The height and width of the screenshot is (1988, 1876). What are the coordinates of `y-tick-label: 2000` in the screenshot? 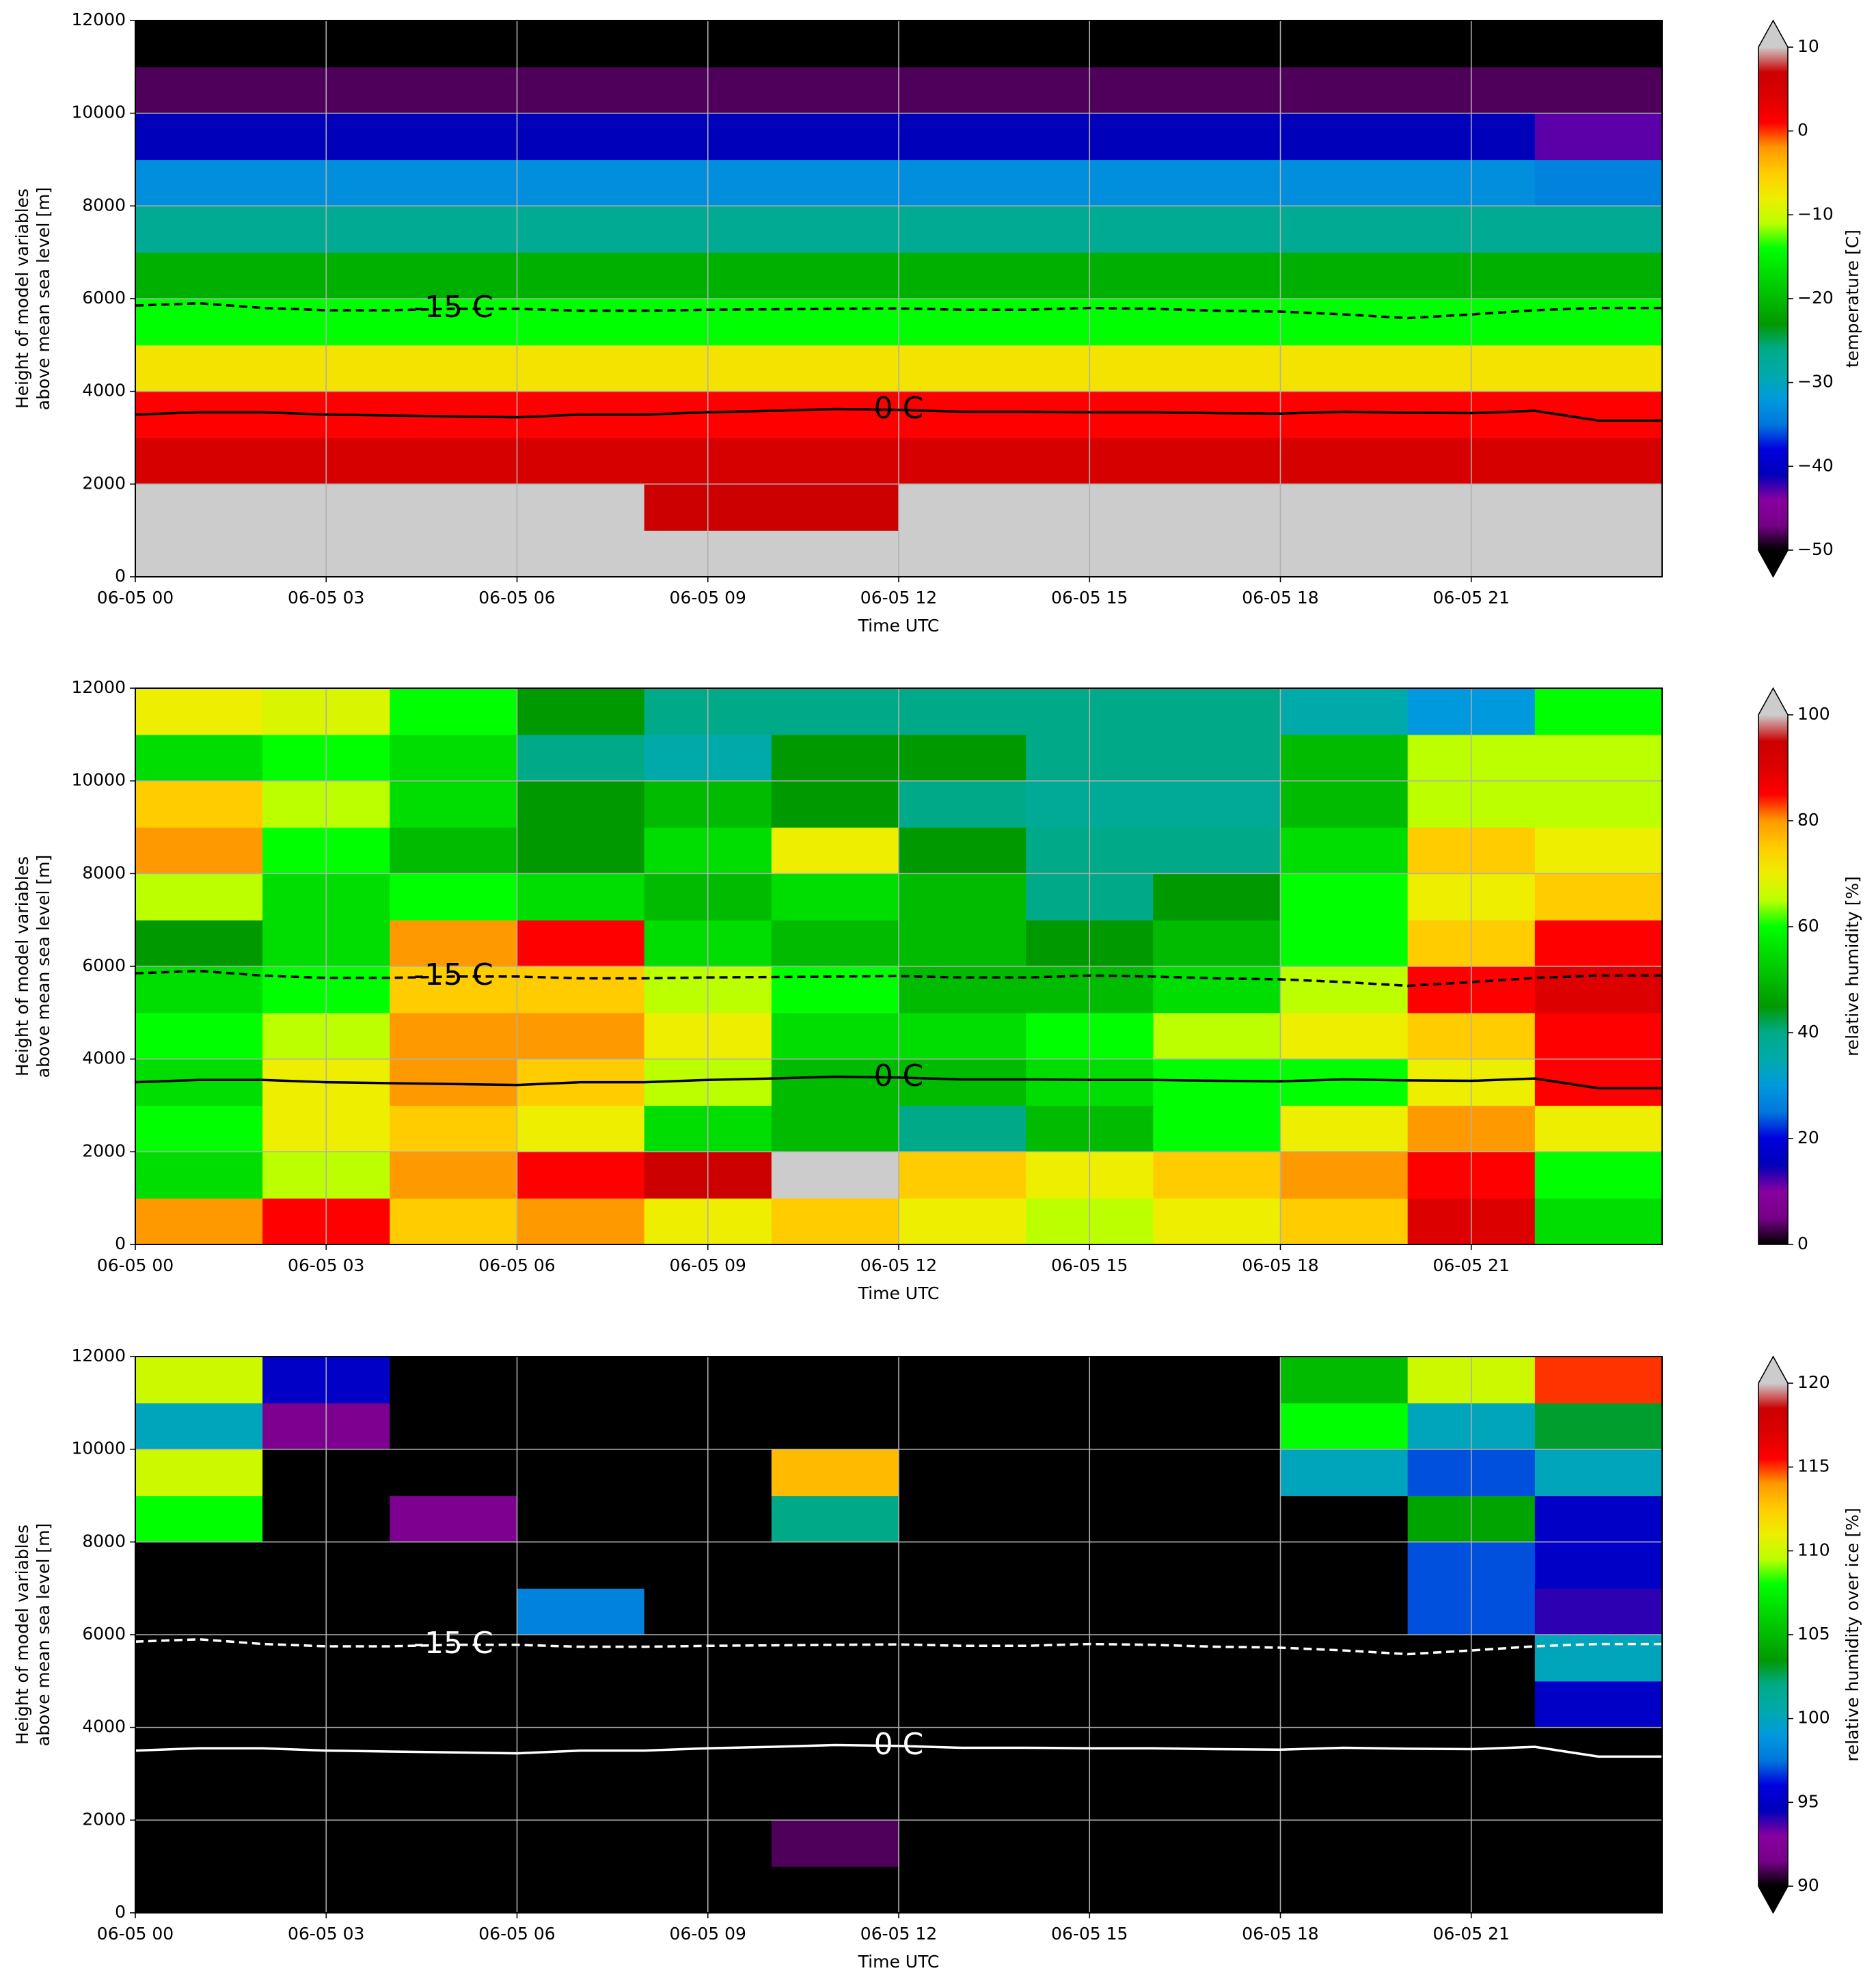 It's located at (104, 1150).